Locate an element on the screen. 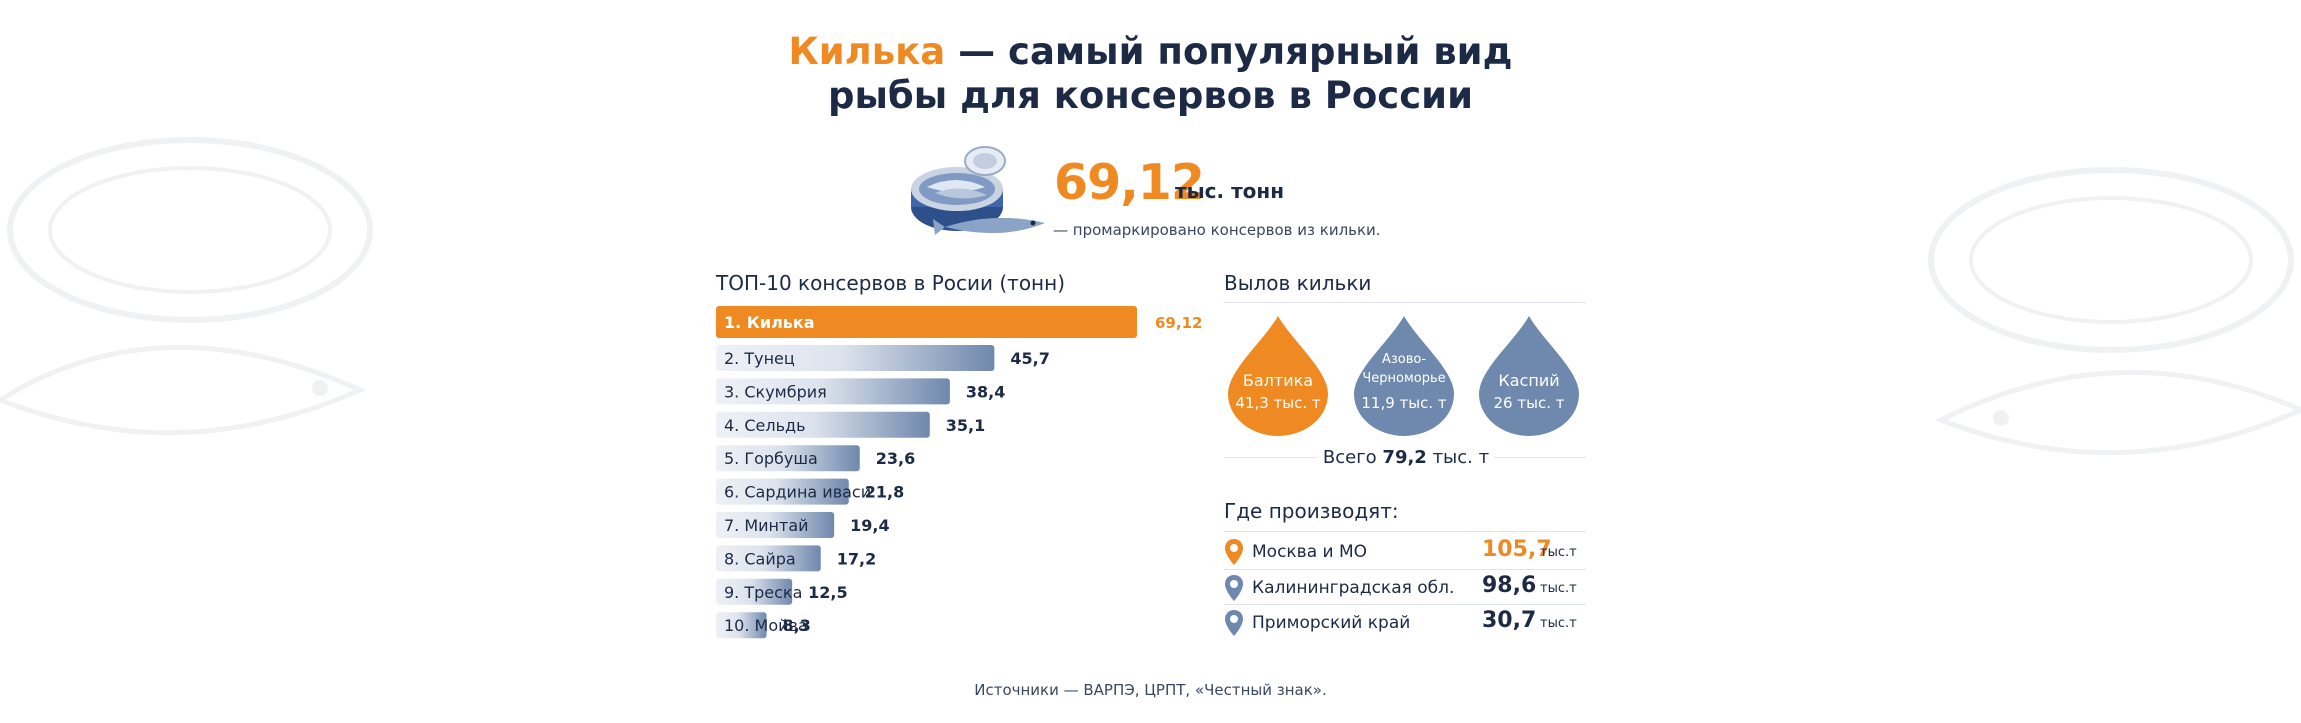  chart-title: ТОП-10 консервов в Росии (тонн) is located at coordinates (891, 283).